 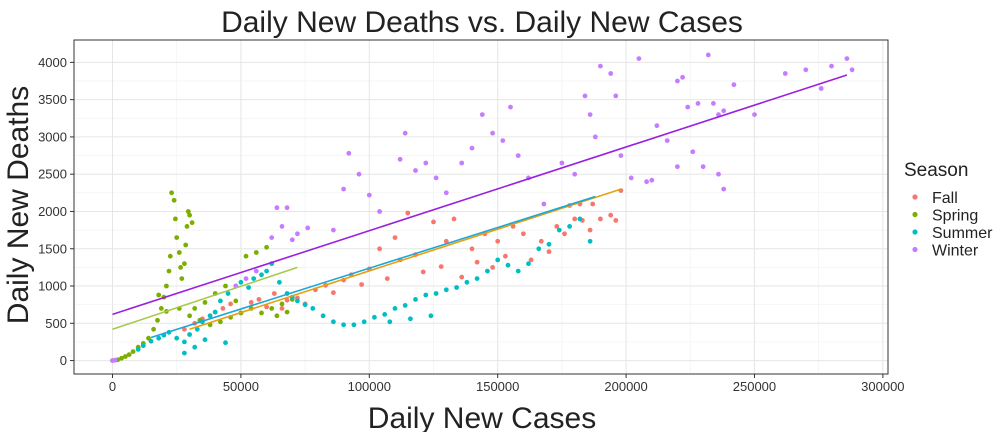 What do you see at coordinates (962, 233) in the screenshot?
I see `legend-label: Summer` at bounding box center [962, 233].